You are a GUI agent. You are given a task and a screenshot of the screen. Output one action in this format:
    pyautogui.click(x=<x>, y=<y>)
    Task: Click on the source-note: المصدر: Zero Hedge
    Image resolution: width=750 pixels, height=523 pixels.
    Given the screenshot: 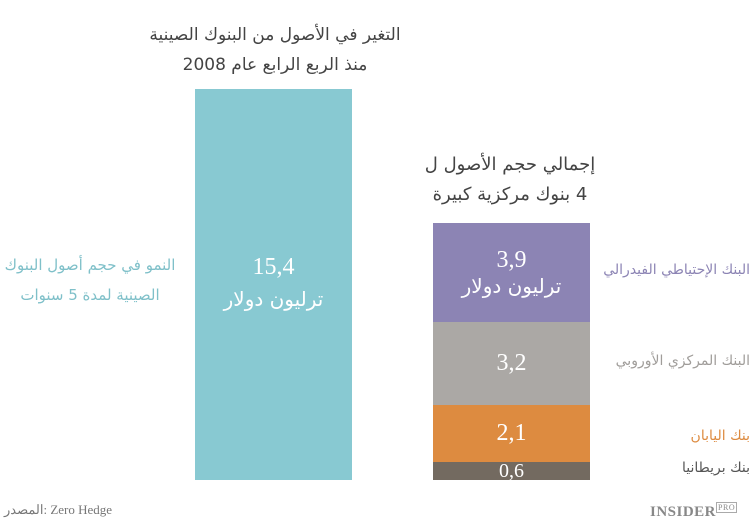 What is the action you would take?
    pyautogui.click(x=58, y=509)
    